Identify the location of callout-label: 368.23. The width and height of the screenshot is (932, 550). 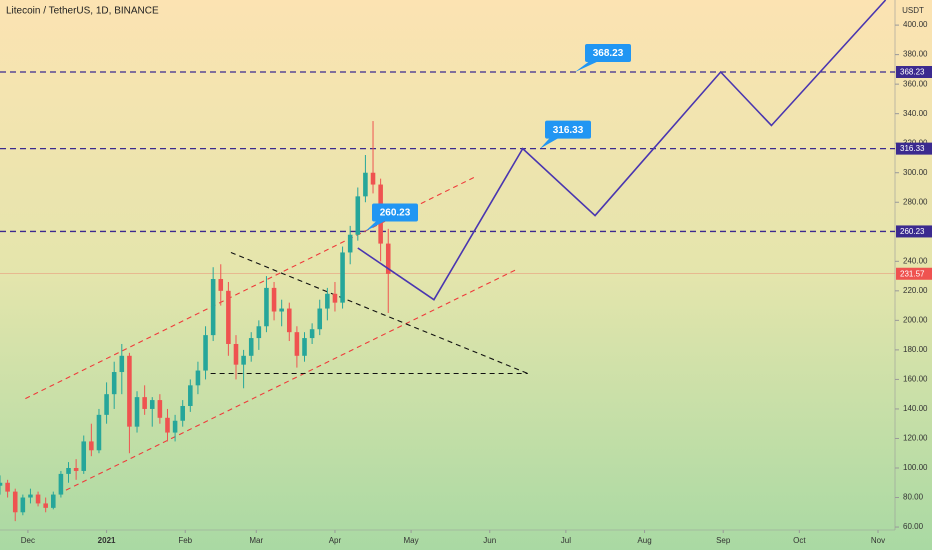
(608, 53).